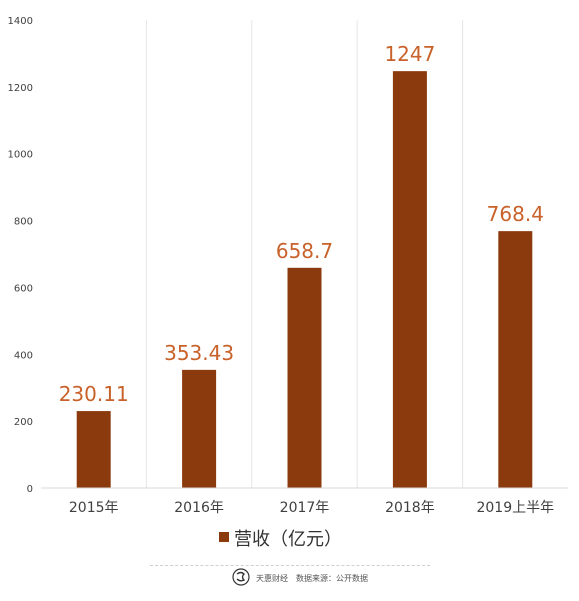 The image size is (579, 601). I want to click on x-tick-label: 2016年, so click(199, 508).